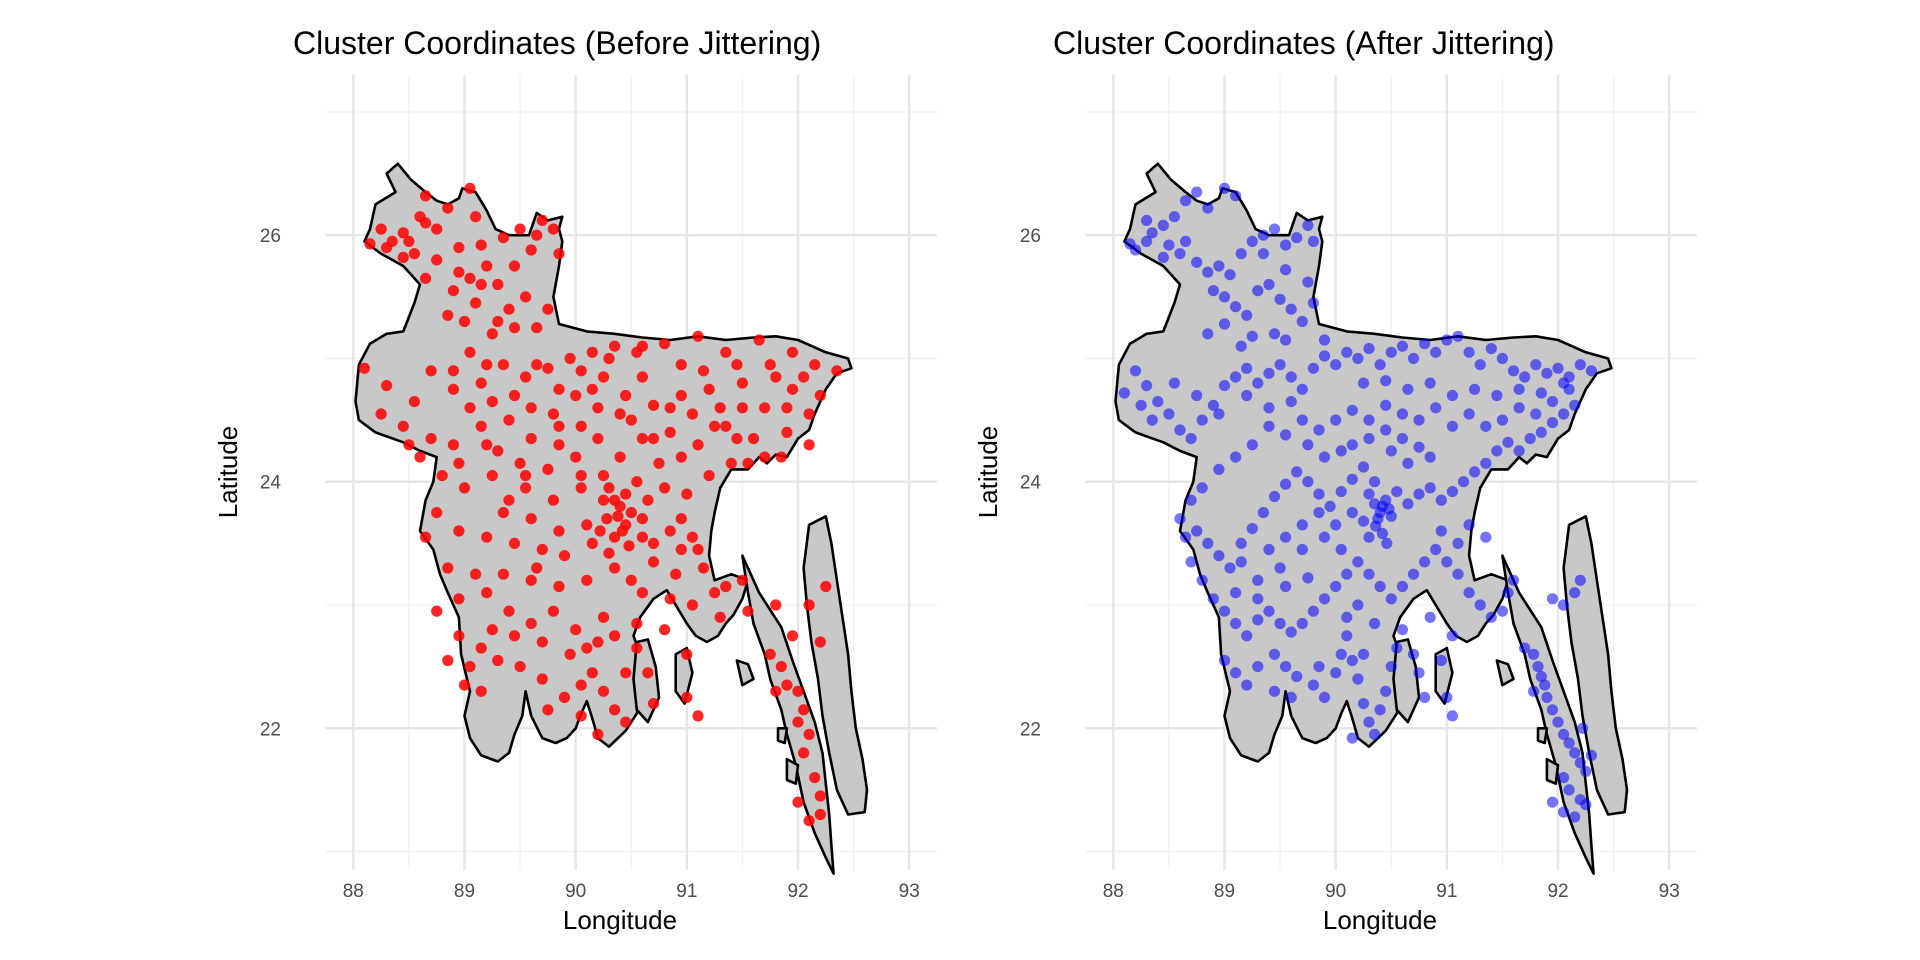 The image size is (1920, 960). I want to click on y-tick-label: 22, so click(1030, 729).